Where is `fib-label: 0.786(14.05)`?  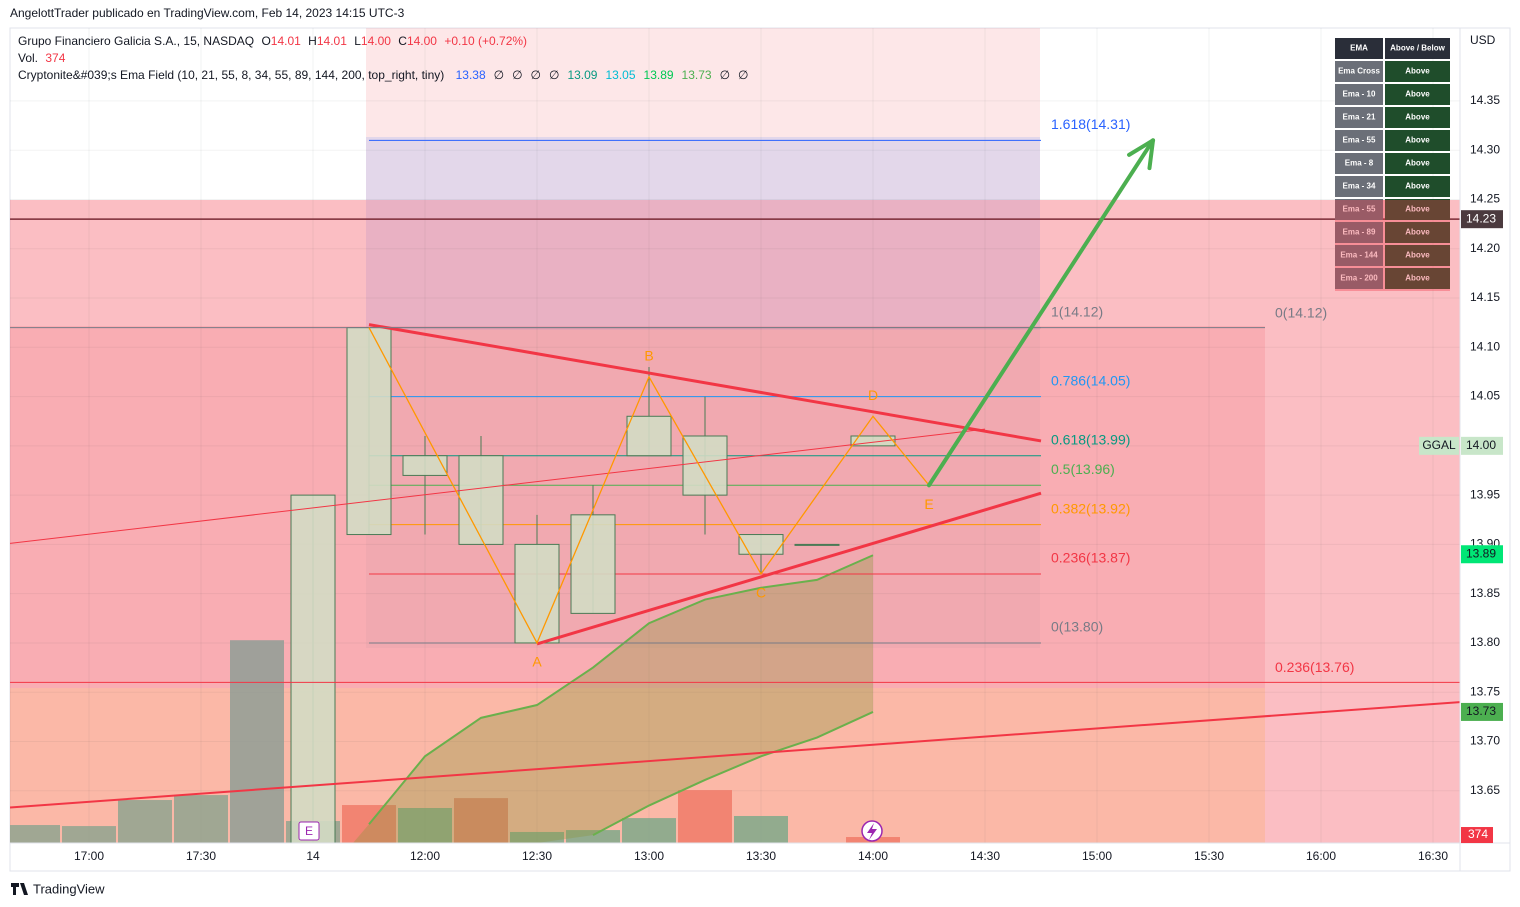 fib-label: 0.786(14.05) is located at coordinates (1090, 380).